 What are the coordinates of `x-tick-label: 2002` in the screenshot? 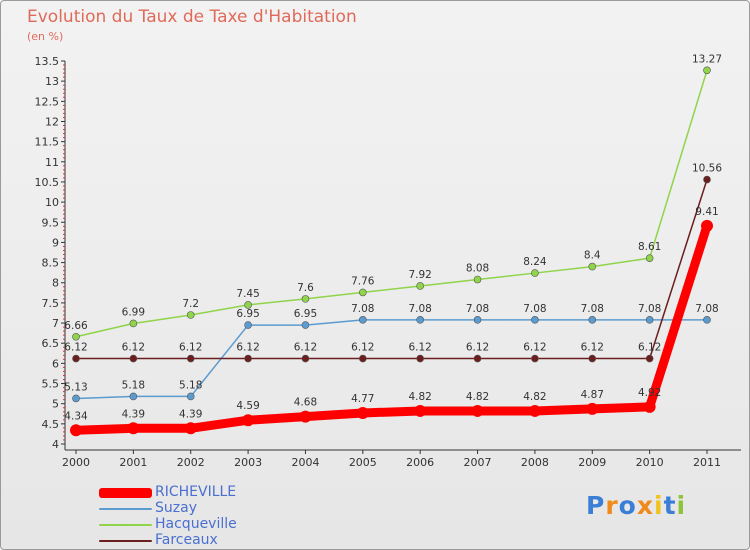 It's located at (191, 462).